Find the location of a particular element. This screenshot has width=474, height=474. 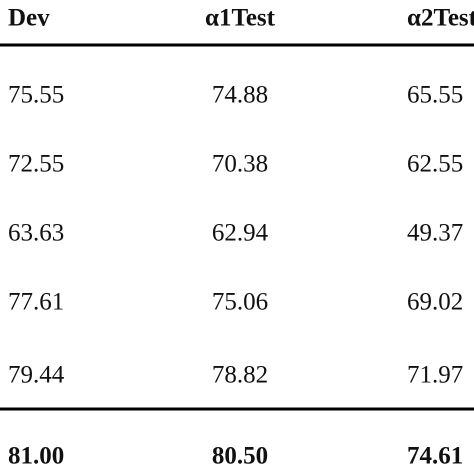

cell: 74.88 is located at coordinates (240, 95).